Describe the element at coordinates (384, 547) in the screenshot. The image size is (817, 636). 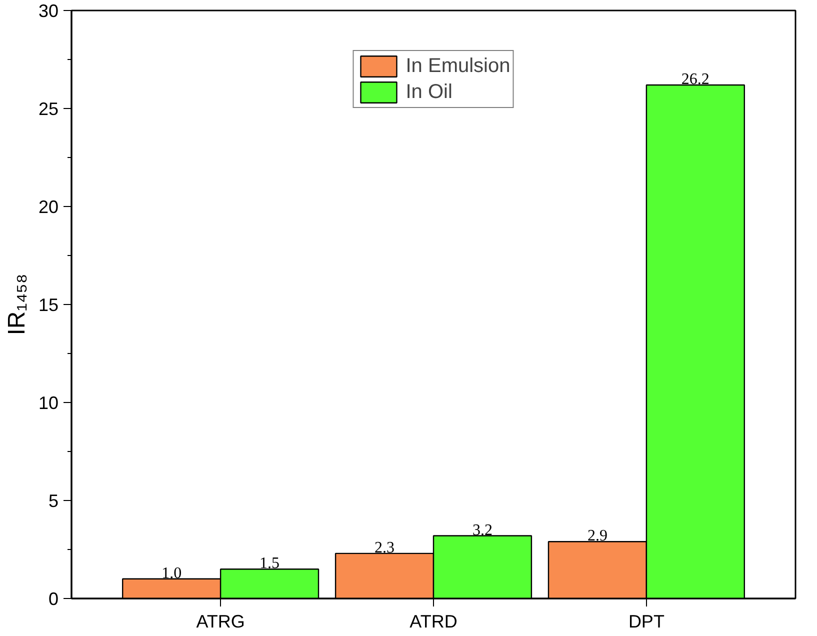
I see `data-label: 2.3` at that location.